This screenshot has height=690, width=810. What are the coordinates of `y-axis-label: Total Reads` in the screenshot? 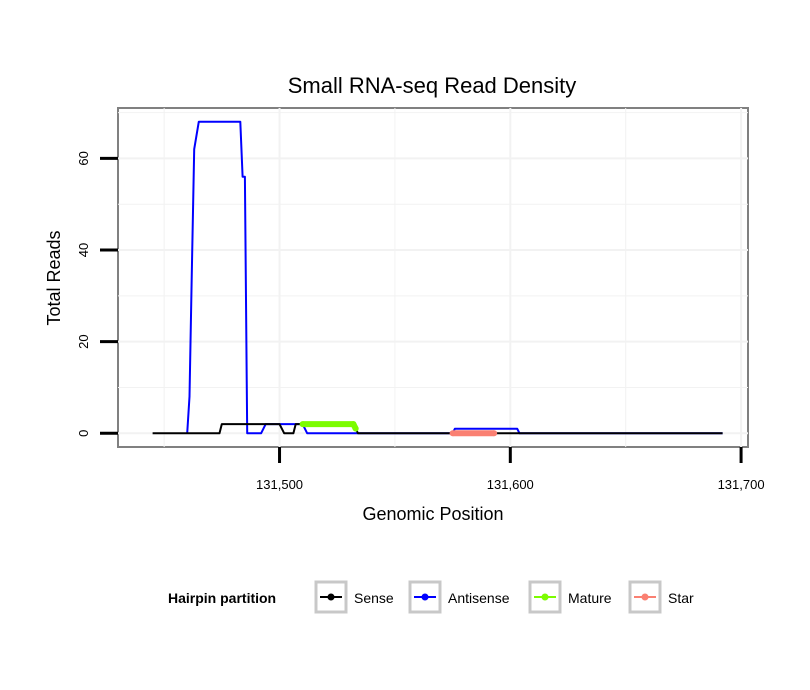 It's located at (54, 277).